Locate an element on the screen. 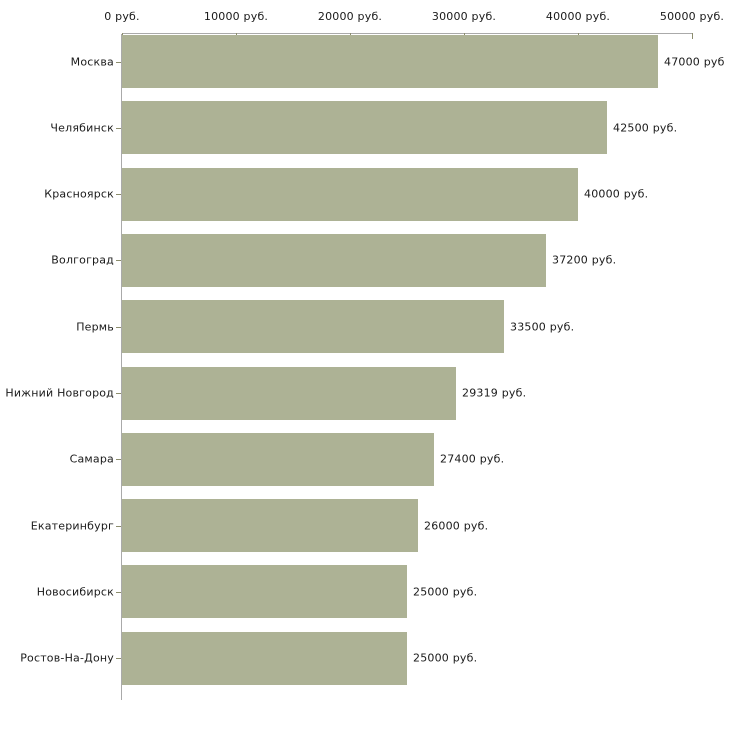  y-axis-category-label: Волгоград is located at coordinates (82, 260).